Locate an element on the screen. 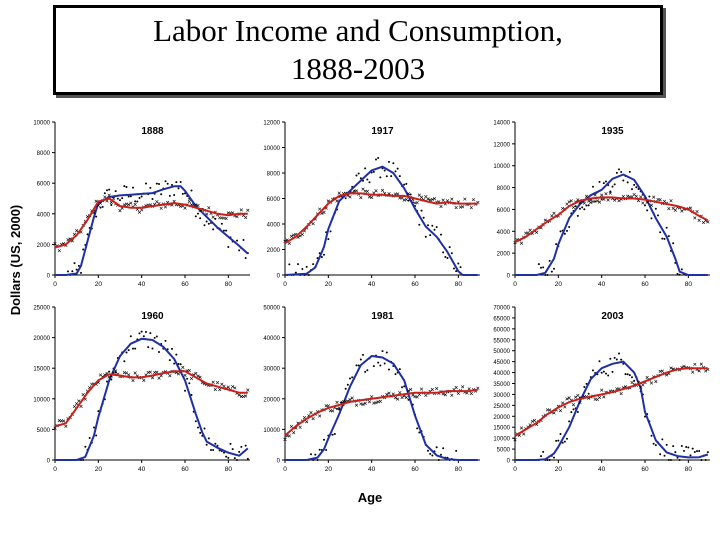  y-tick-label: 2000 is located at coordinates (44, 246).